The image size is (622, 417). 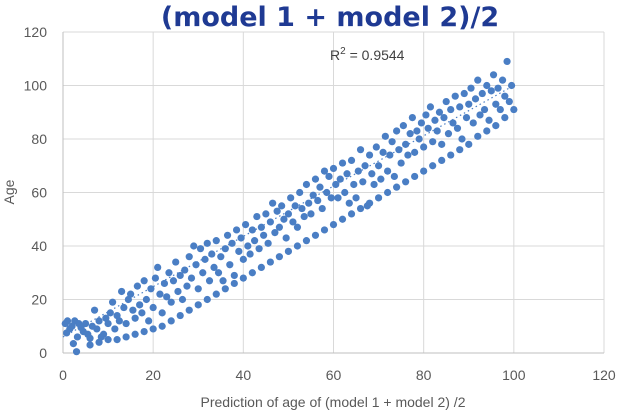 I want to click on chart-title: (model 1 + model 2)/2, so click(x=330, y=17).